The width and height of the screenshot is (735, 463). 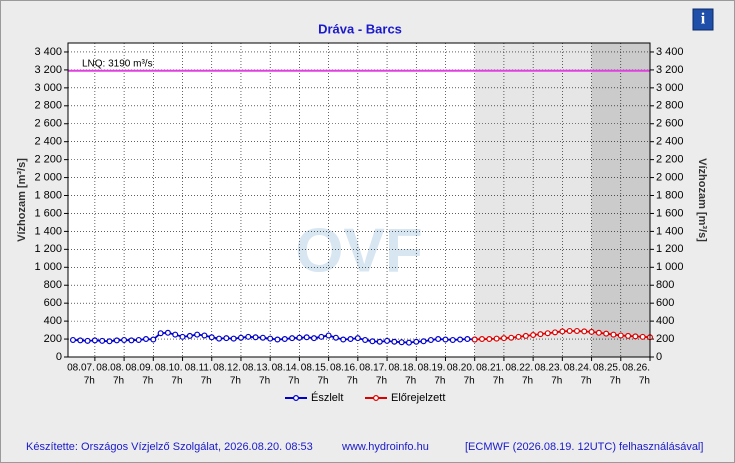 What do you see at coordinates (48, 124) in the screenshot?
I see `y-tick-label: 2 600` at bounding box center [48, 124].